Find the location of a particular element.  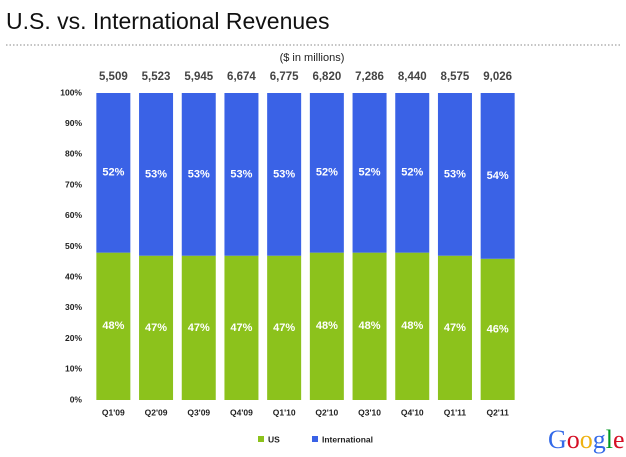

legend-label: International is located at coordinates (347, 439).